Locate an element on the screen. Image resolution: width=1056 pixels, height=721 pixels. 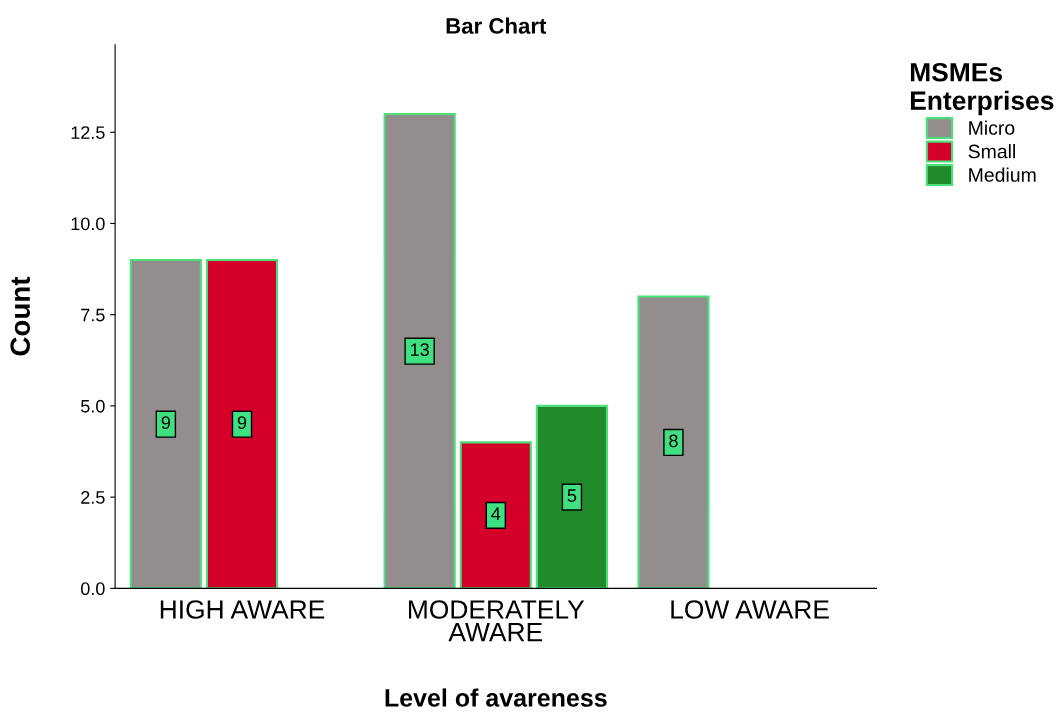
y-tick-label: 10.0 is located at coordinates (88, 224).